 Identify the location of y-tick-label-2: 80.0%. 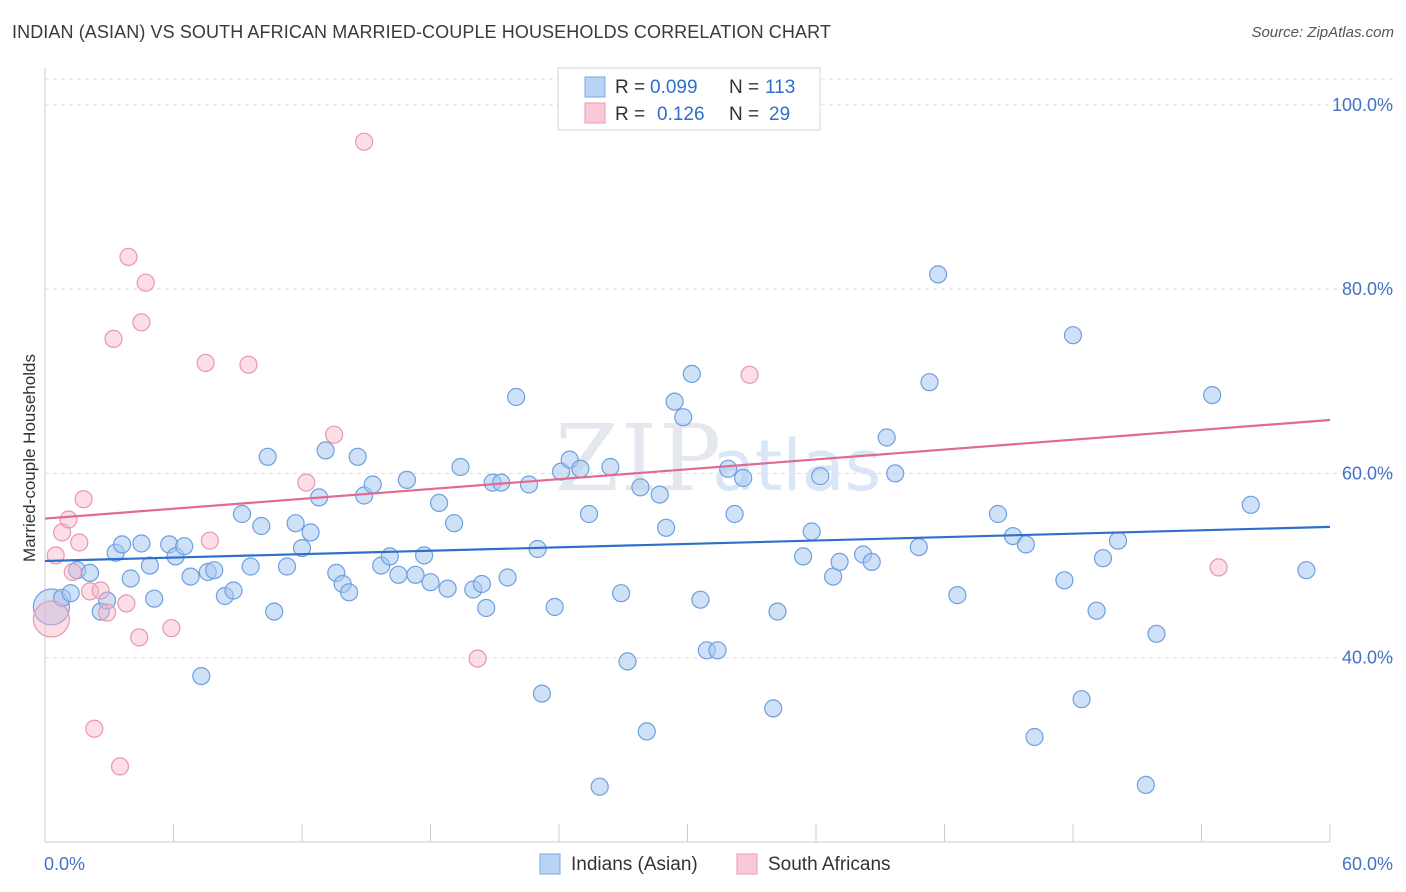
(1367, 289).